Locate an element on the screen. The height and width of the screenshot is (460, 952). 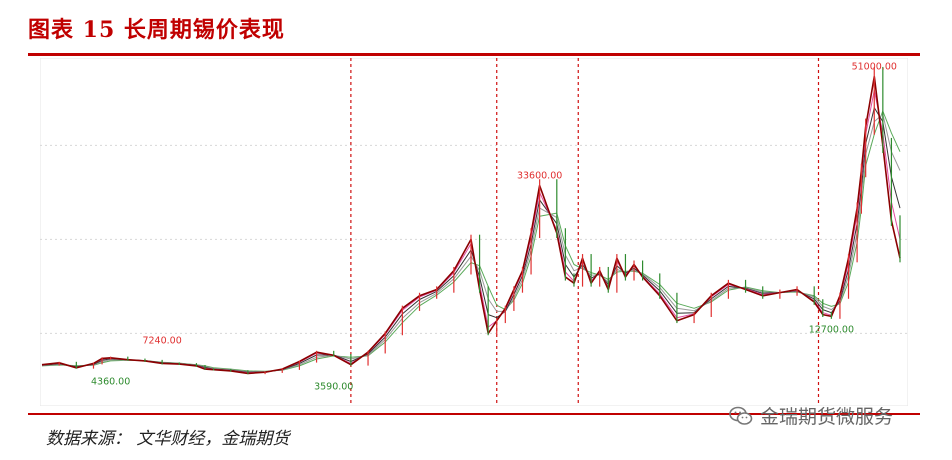
price-label-0: 33600.00 is located at coordinates (539, 176).